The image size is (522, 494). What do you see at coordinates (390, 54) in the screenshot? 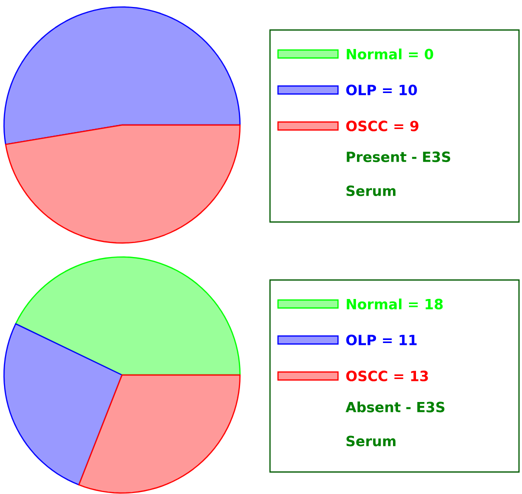
I see `legend-label: Normal = 0` at bounding box center [390, 54].